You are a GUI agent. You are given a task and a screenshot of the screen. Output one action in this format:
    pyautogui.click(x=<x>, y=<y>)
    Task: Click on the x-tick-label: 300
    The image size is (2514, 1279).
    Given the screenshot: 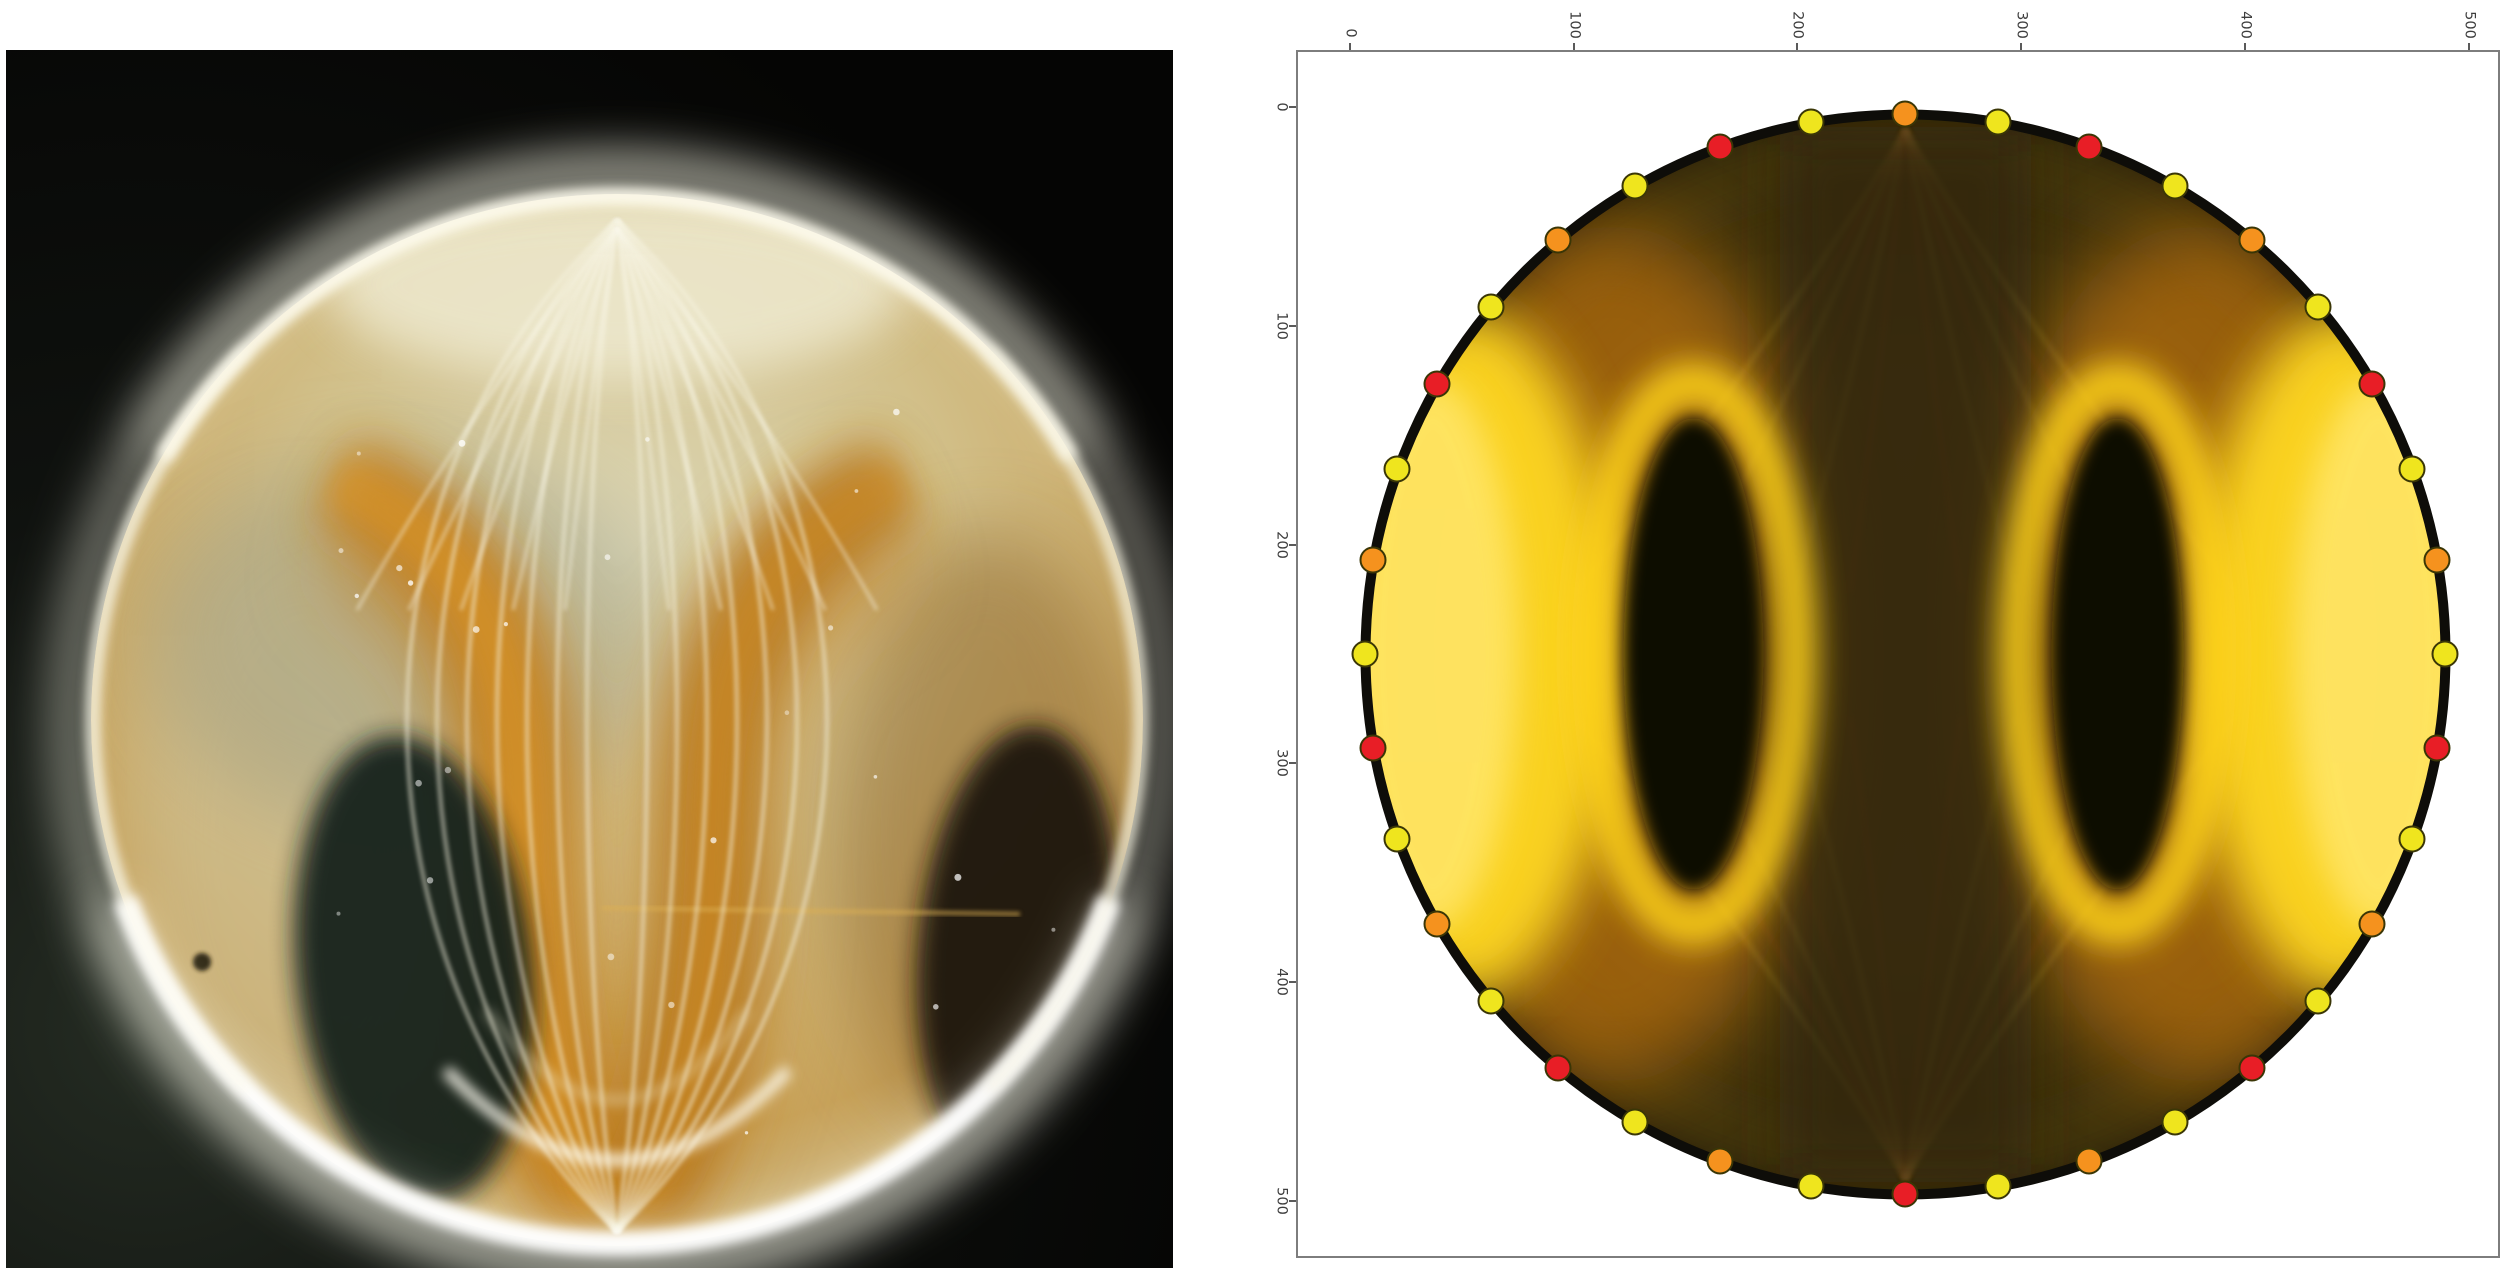 What is the action you would take?
    pyautogui.click(x=2021, y=24)
    